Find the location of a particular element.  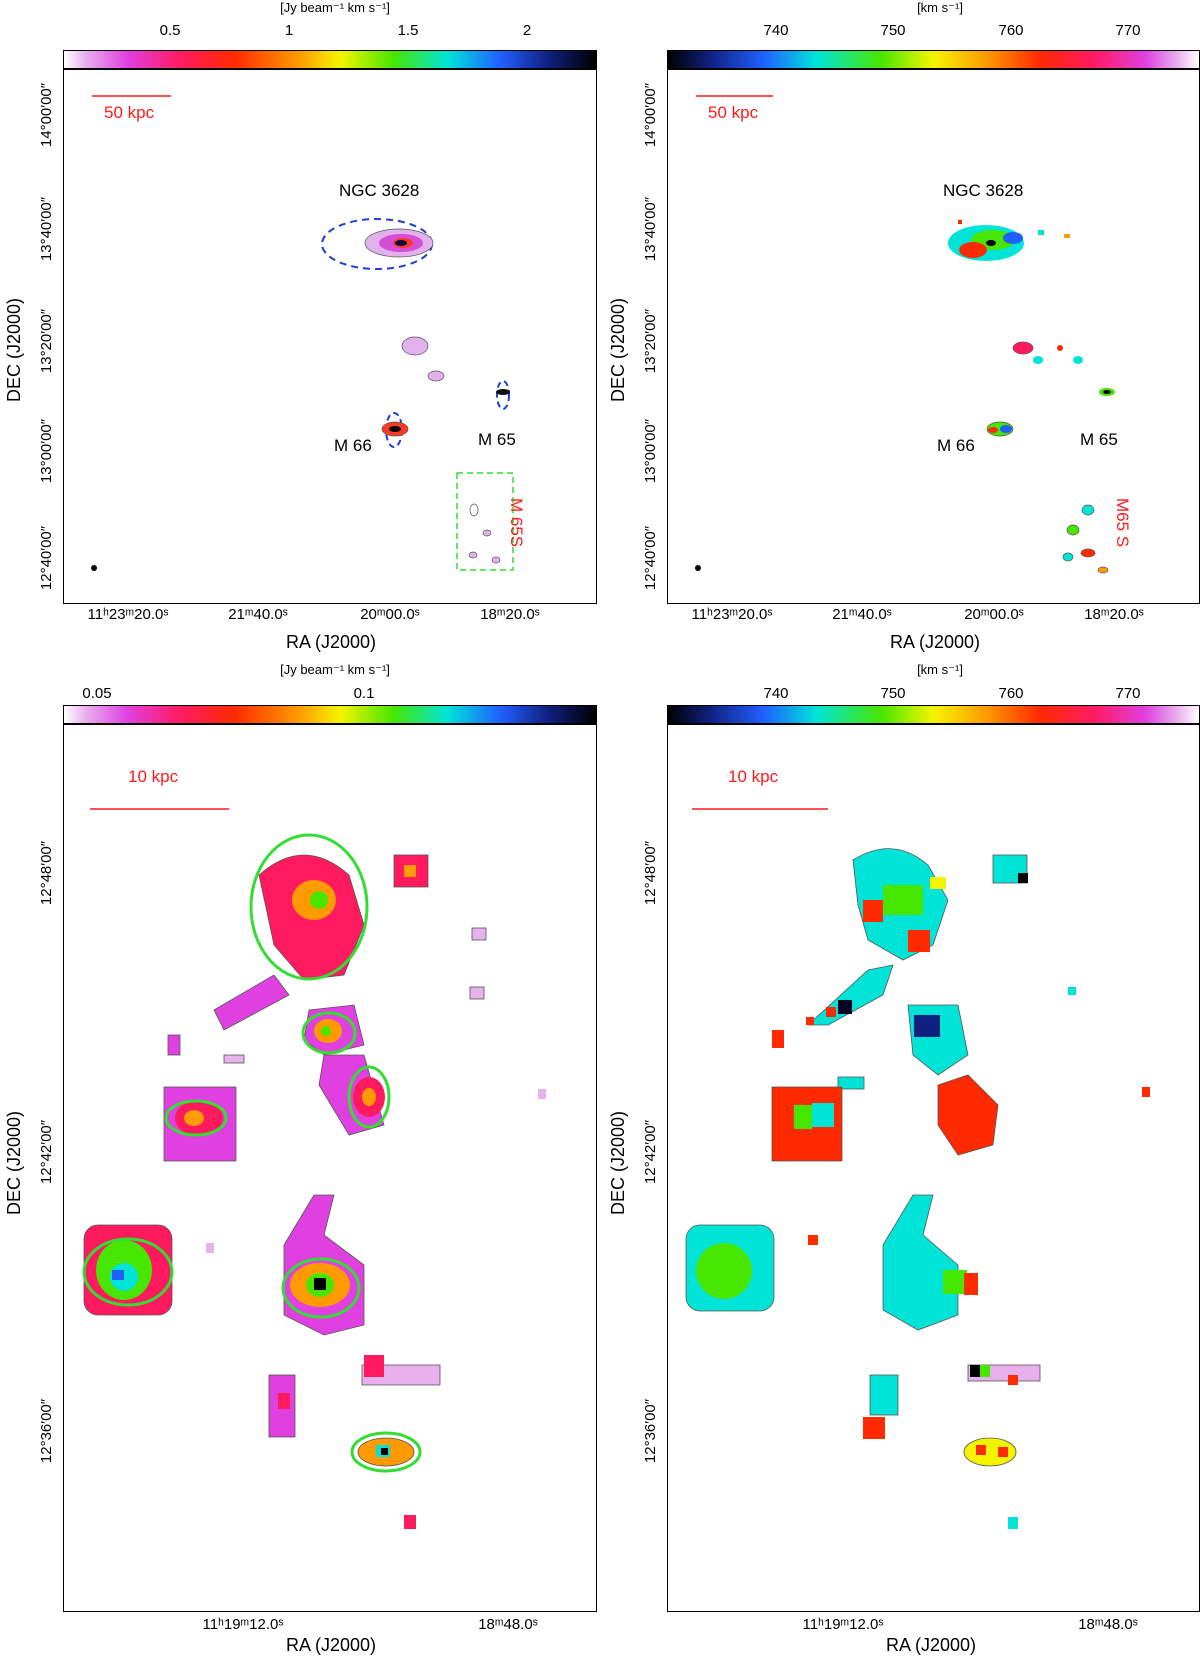

colorbar-tick: 0.05 is located at coordinates (97, 693).